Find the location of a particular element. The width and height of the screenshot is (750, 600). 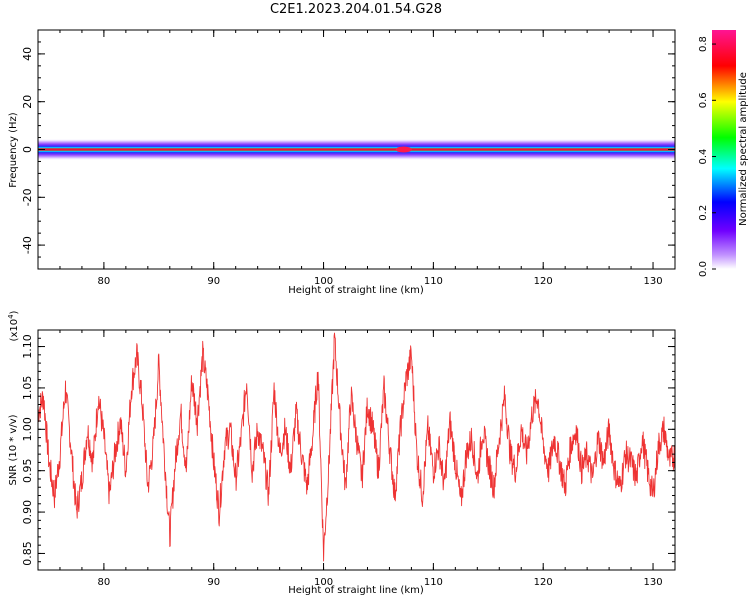

snr-y-tick-label: 1.05 is located at coordinates (27, 388).